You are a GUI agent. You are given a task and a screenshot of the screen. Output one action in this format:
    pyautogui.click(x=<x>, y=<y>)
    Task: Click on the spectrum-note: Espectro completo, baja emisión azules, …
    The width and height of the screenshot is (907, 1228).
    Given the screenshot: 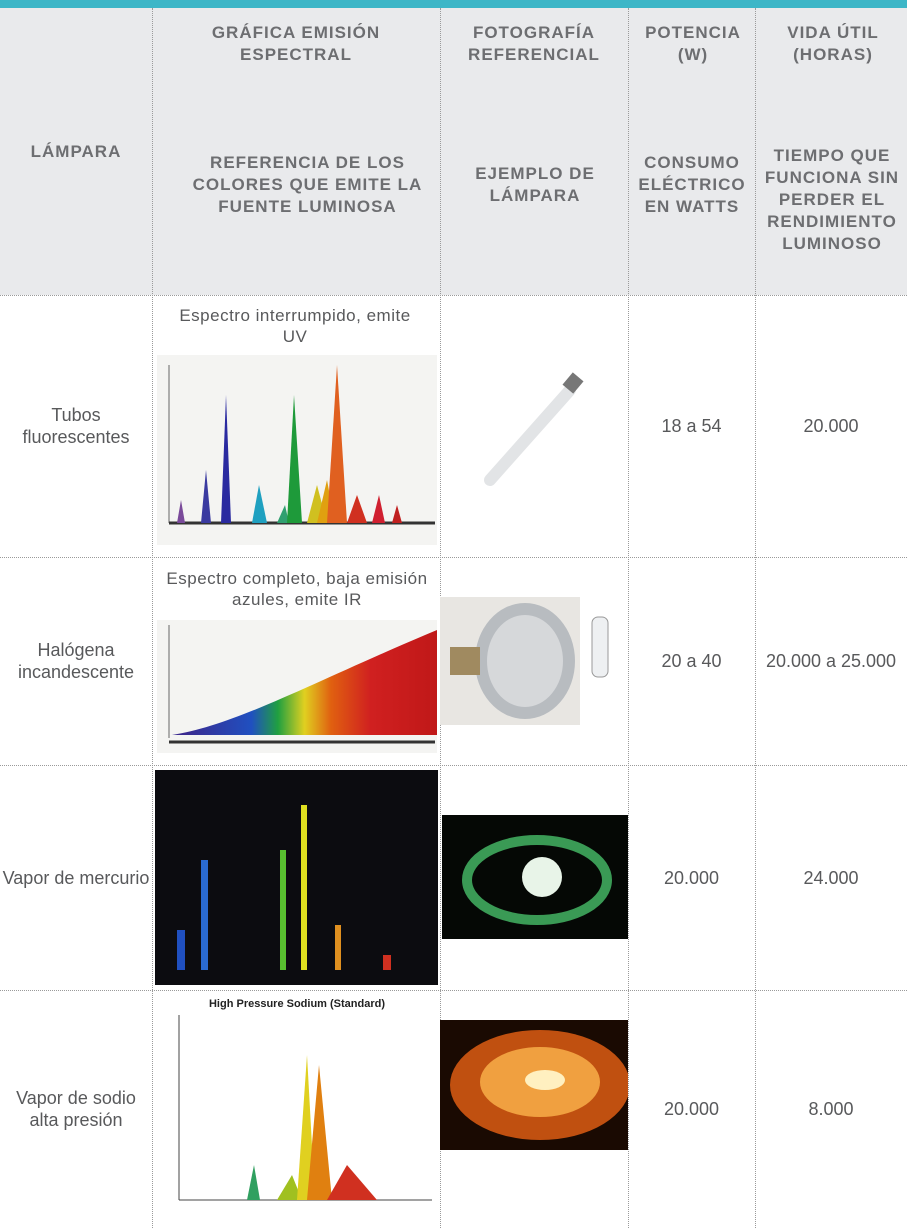 What is the action you would take?
    pyautogui.click(x=297, y=589)
    